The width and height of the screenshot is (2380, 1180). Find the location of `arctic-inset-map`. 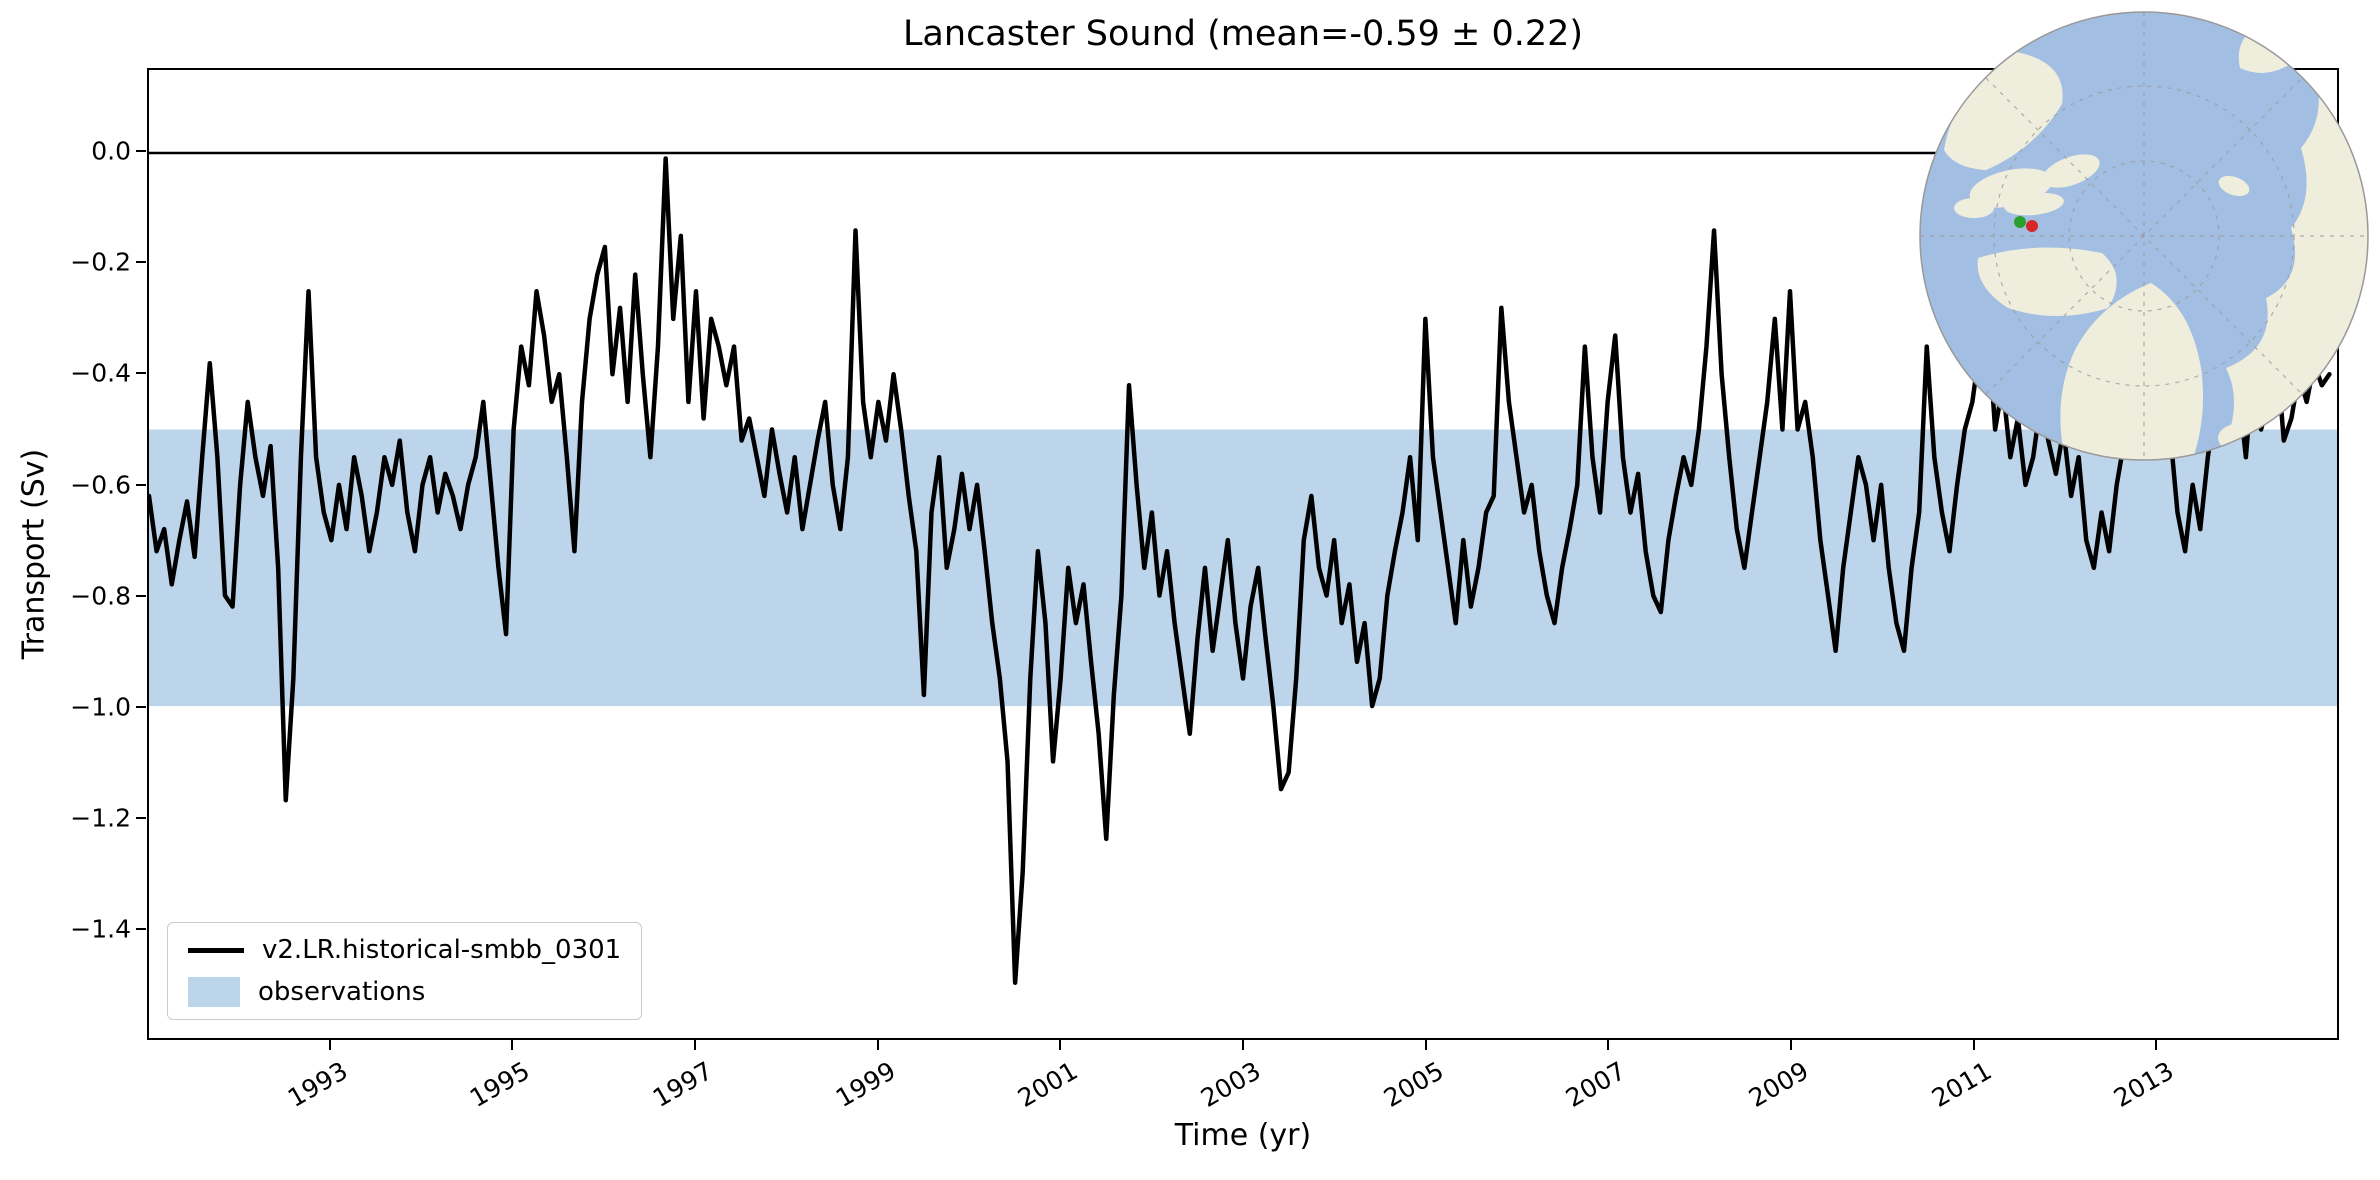

arctic-inset-map is located at coordinates (2144, 236).